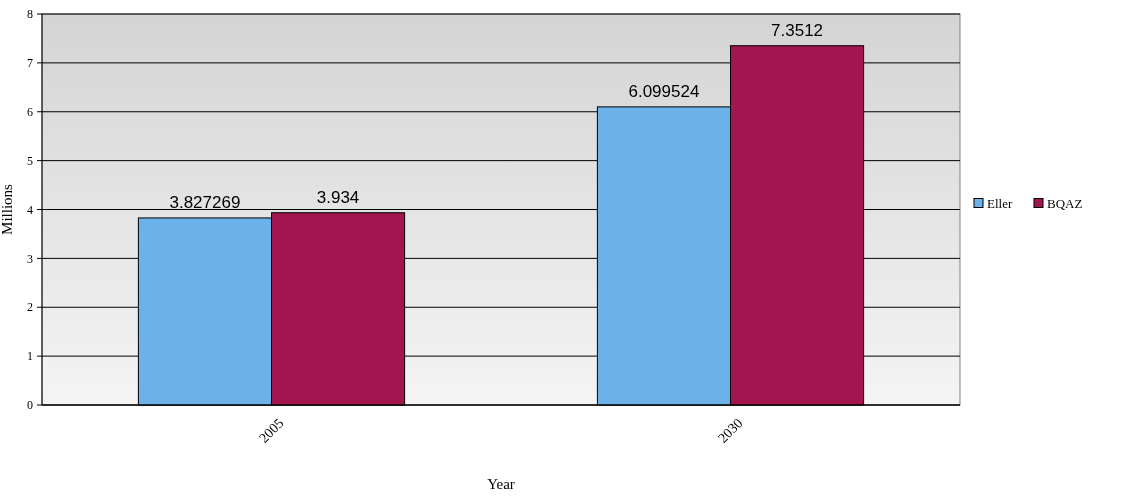 The height and width of the screenshot is (499, 1125). I want to click on y-tick-label: 5, so click(30, 160).